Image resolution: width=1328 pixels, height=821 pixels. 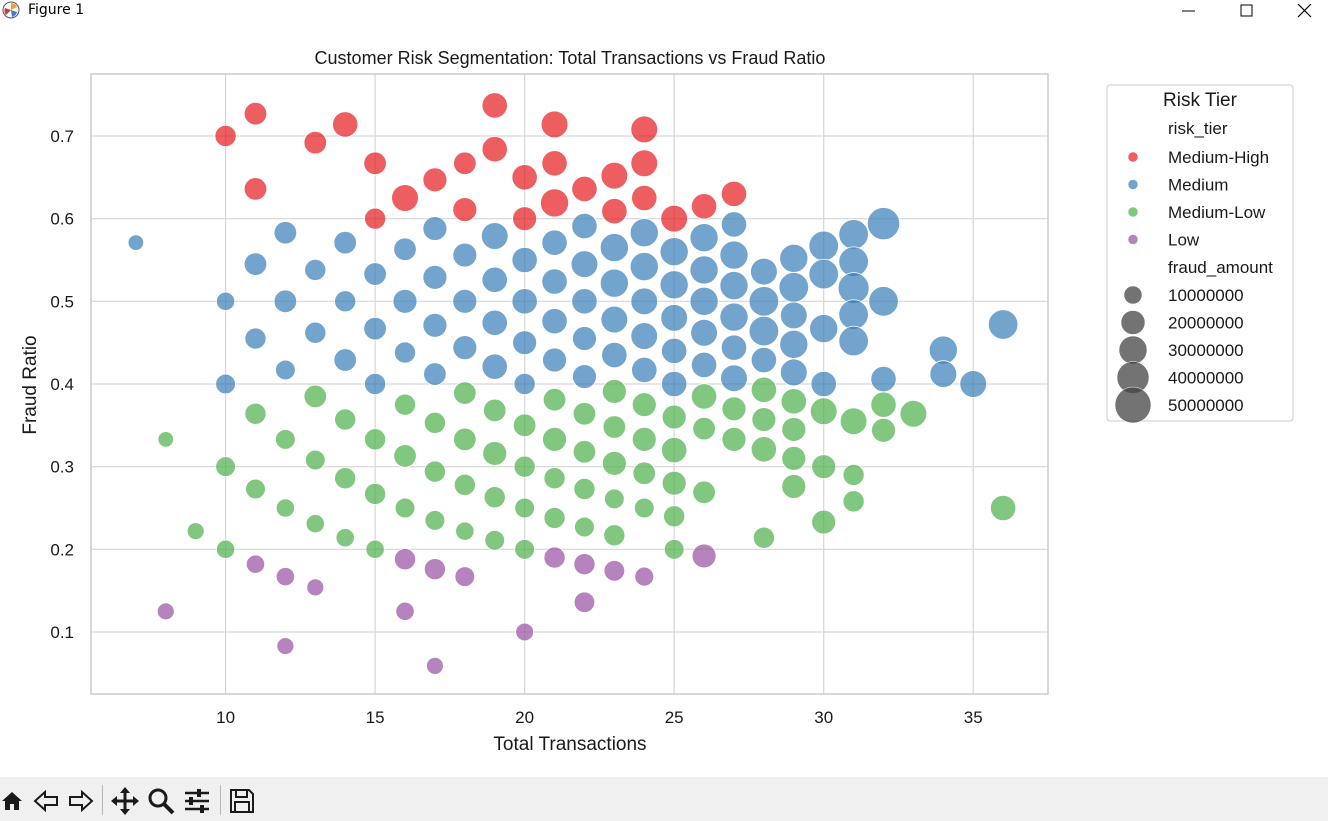 I want to click on forward-button, so click(x=80, y=801).